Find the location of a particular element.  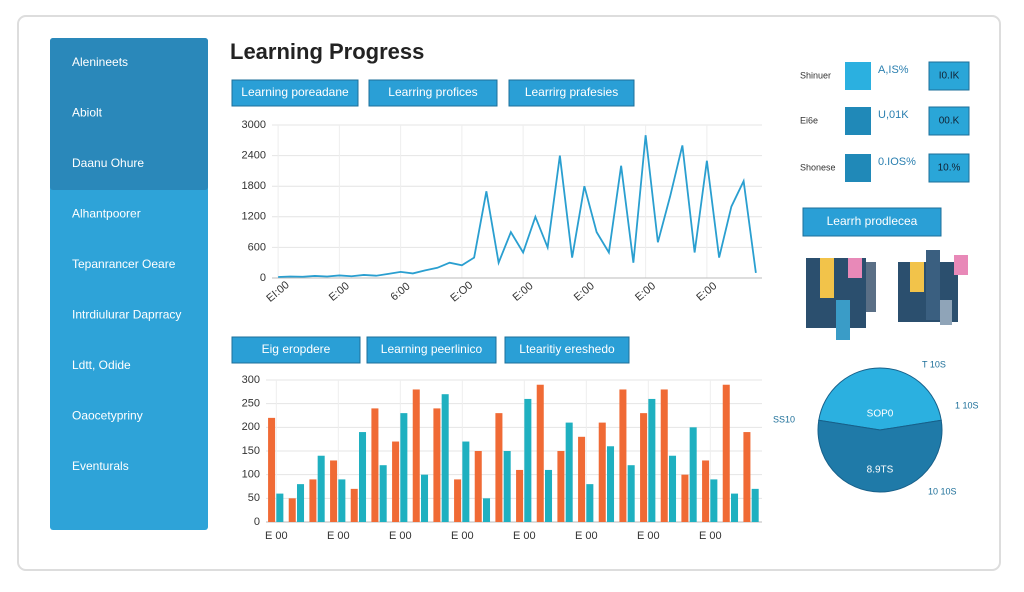

pie-label: SOP0 is located at coordinates (880, 414).